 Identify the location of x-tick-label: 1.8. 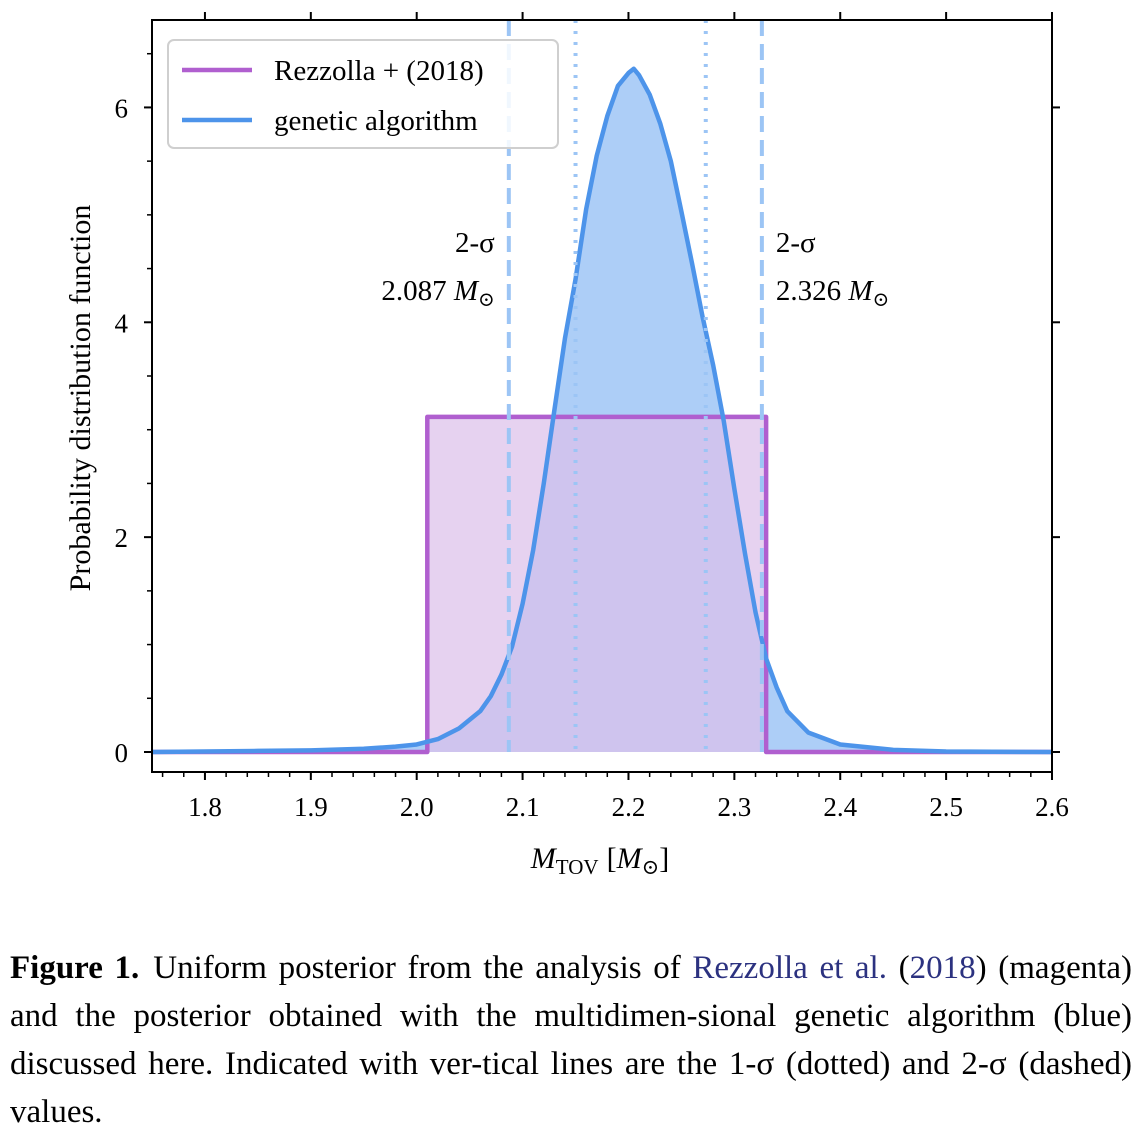
(205, 807).